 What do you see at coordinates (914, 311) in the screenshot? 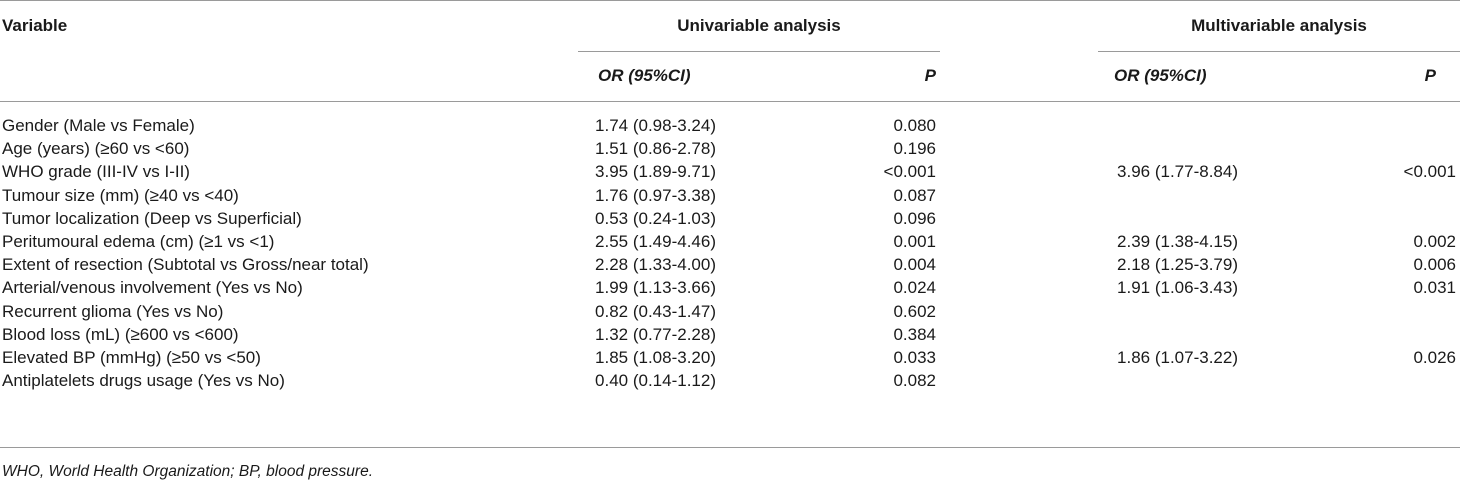
I see `cell-uni-p: 0.602` at bounding box center [914, 311].